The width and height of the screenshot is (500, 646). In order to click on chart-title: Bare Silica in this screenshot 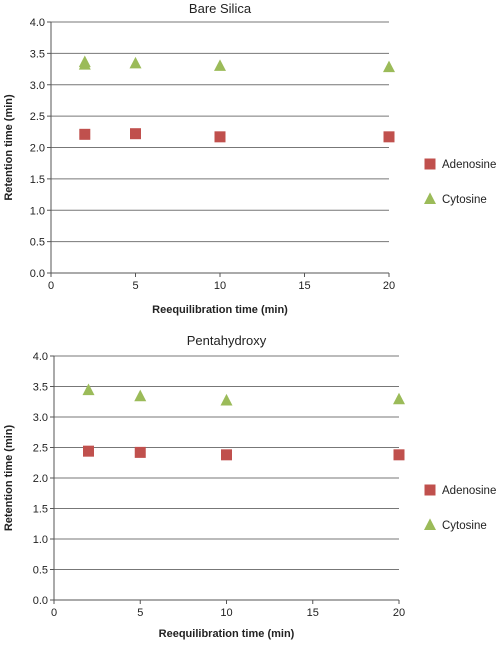, I will do `click(220, 8)`.